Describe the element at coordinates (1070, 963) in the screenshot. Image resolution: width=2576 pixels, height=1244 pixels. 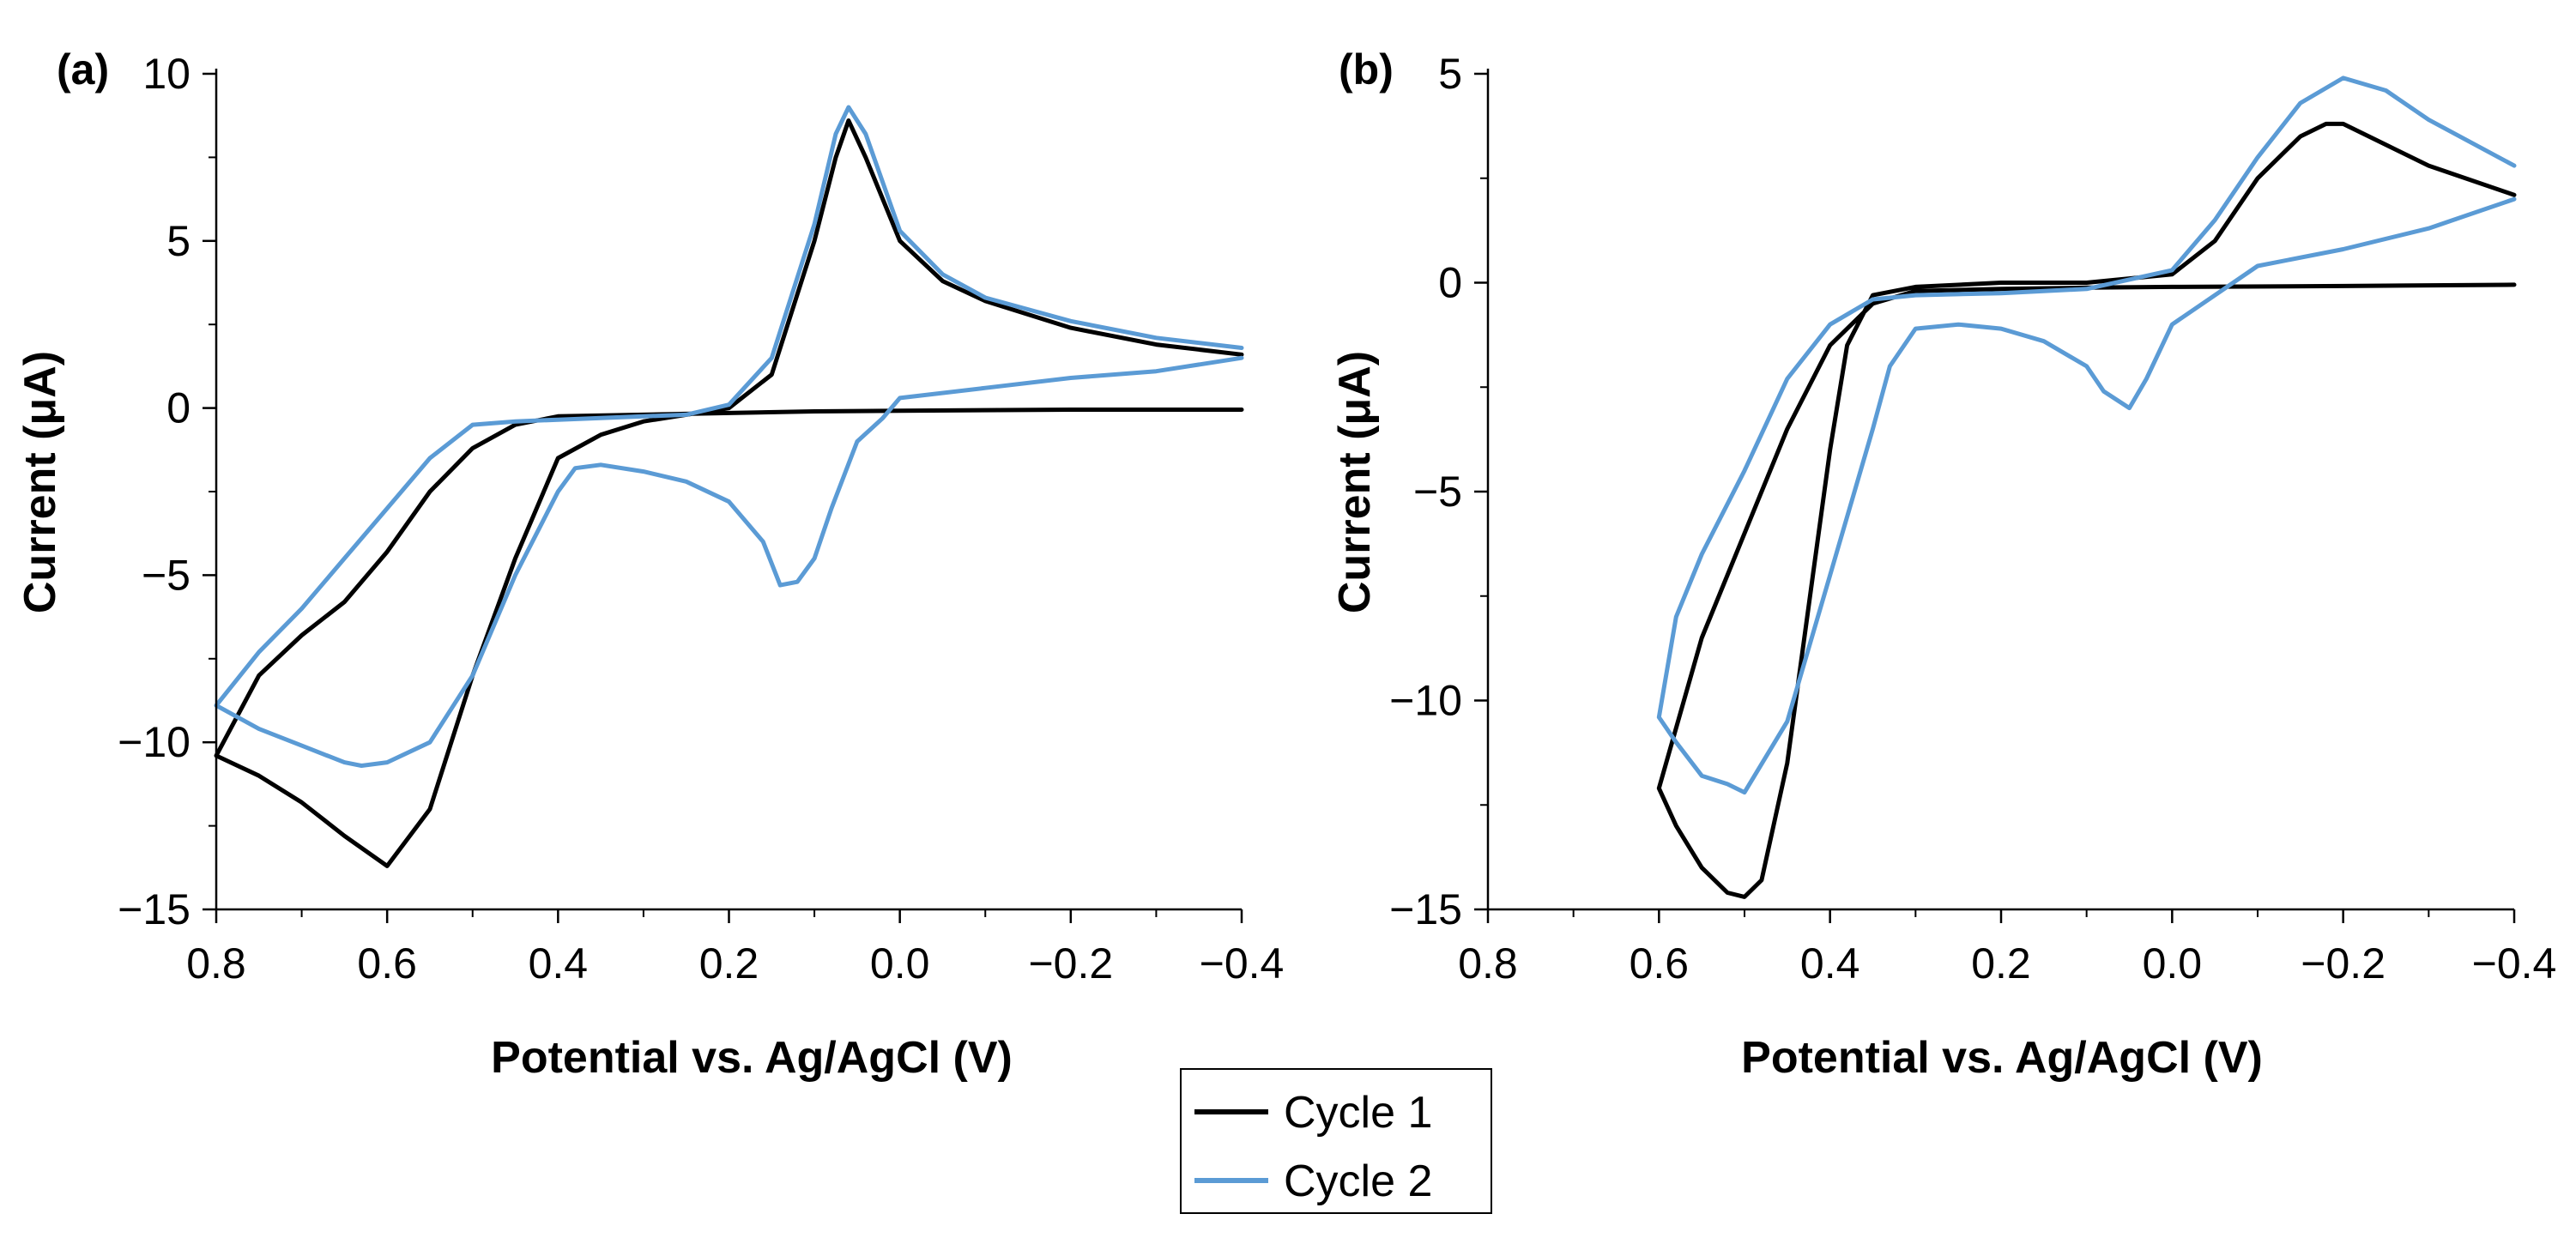
I see `panel-a-x-tick-label: −0.2` at that location.